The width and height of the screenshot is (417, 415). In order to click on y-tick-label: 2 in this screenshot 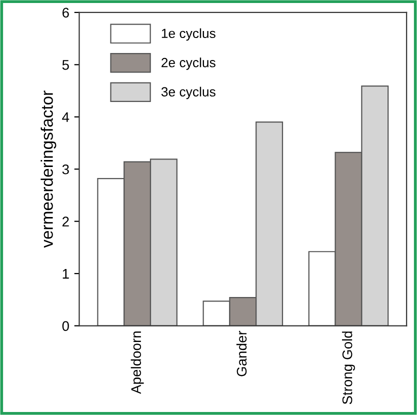, I will do `click(65, 221)`.